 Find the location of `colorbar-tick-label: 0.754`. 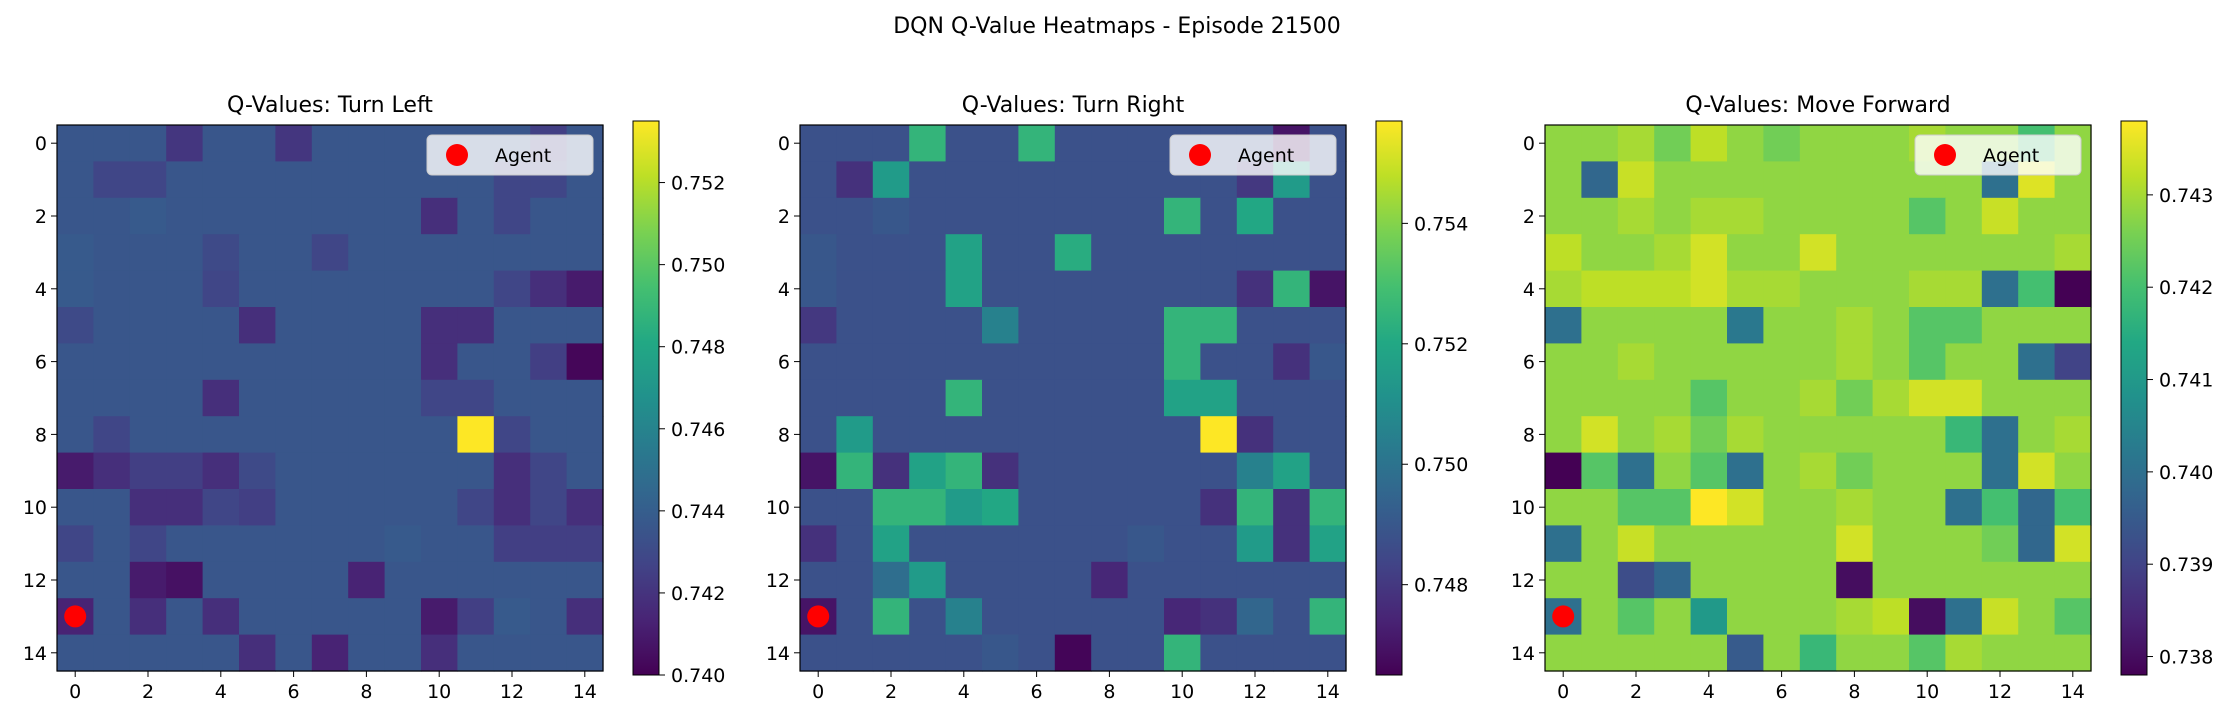

colorbar-tick-label: 0.754 is located at coordinates (1441, 224).